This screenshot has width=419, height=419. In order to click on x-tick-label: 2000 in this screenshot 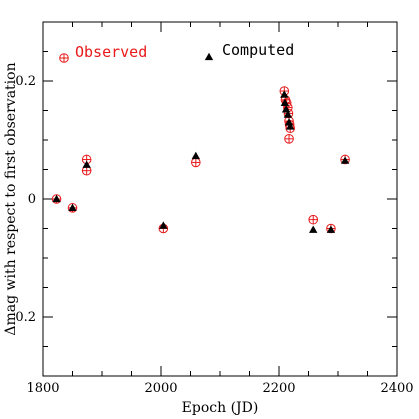, I will do `click(160, 388)`.